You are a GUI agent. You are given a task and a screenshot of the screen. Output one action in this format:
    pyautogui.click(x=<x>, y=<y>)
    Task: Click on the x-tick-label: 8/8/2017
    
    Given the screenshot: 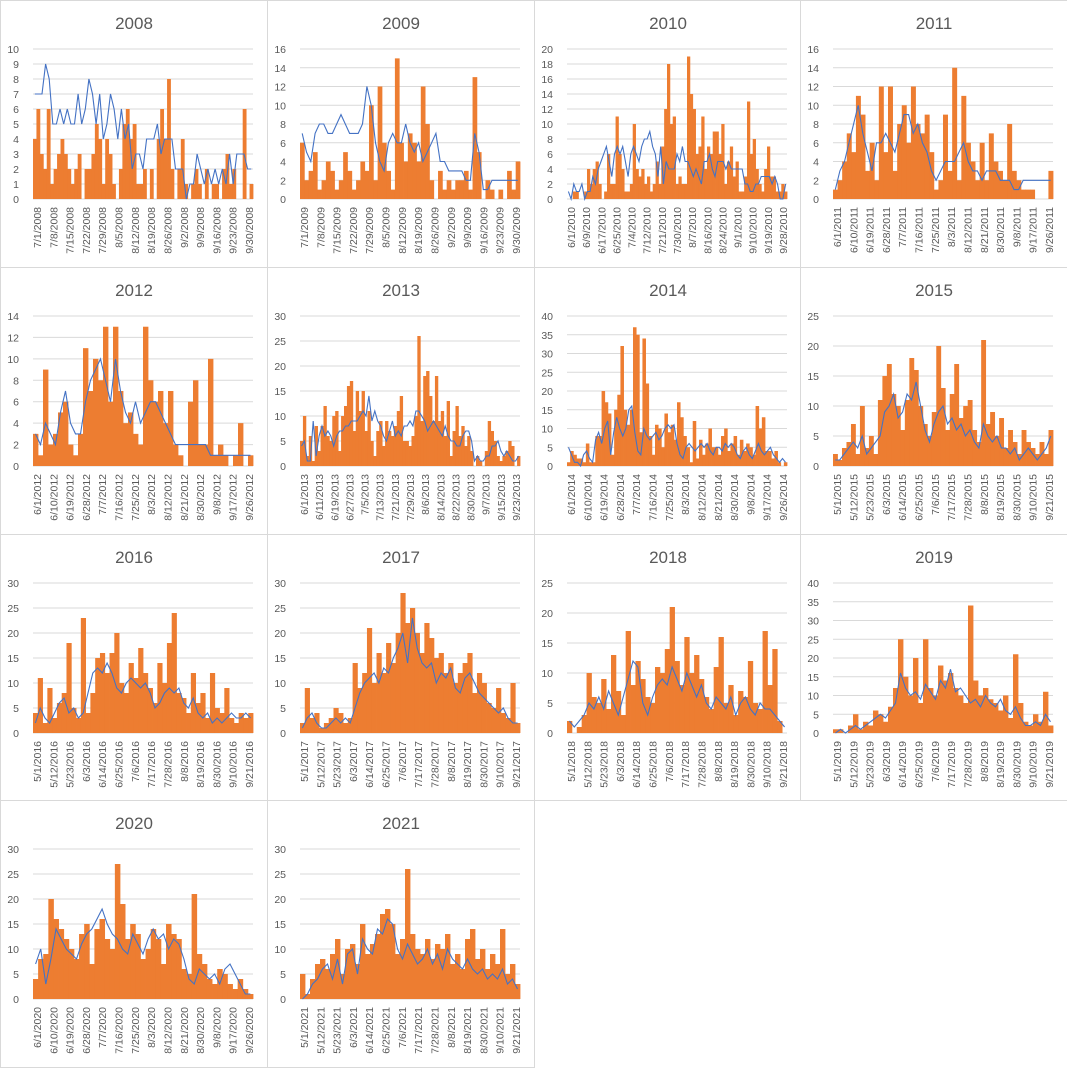 What is the action you would take?
    pyautogui.click(x=452, y=761)
    